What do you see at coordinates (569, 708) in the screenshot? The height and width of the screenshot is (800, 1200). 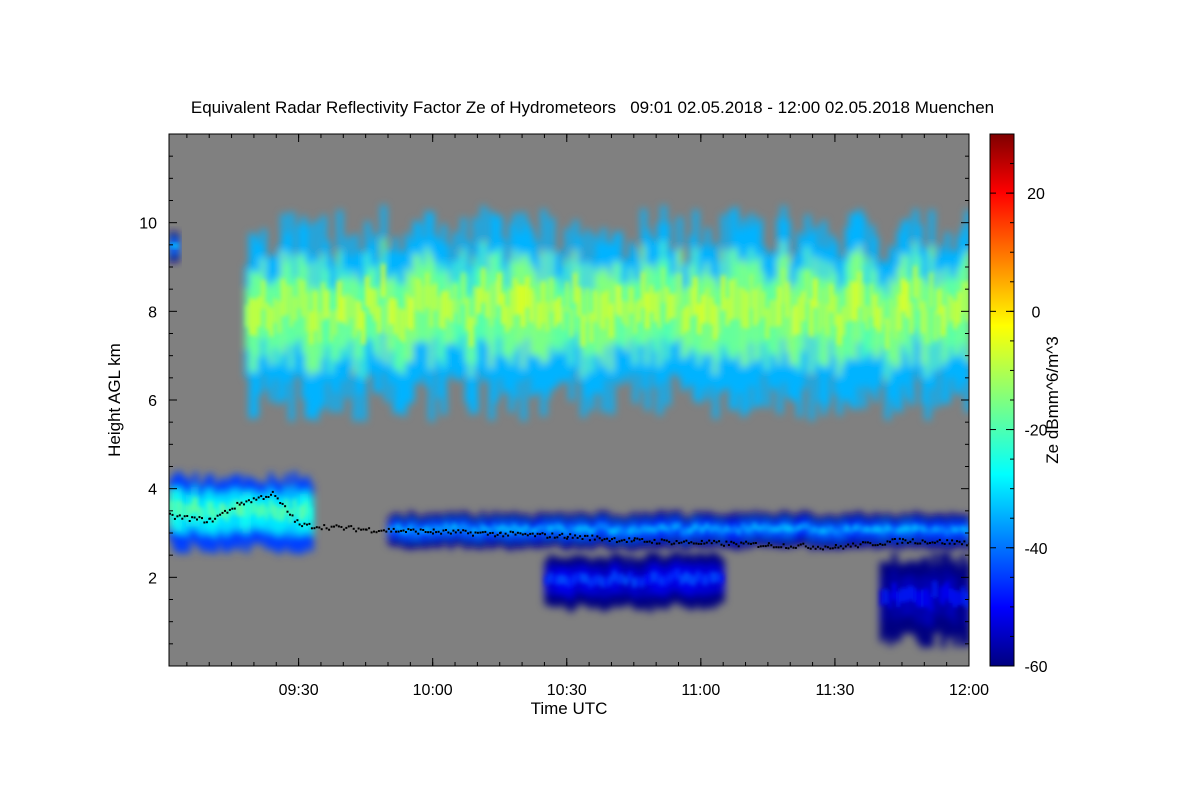 I see `x-axis-label: Time UTC` at bounding box center [569, 708].